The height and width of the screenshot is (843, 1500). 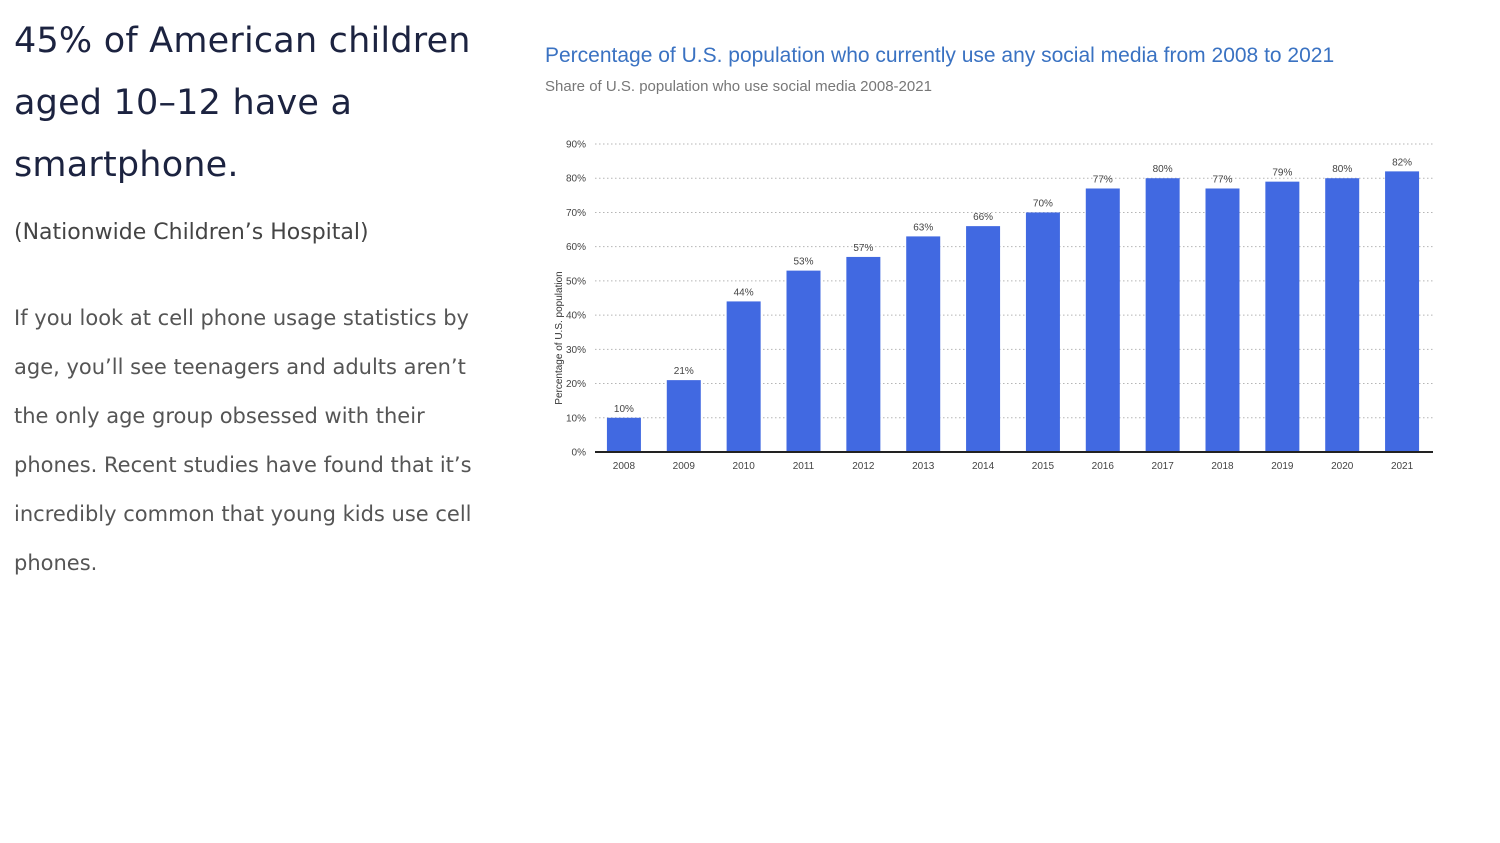 I want to click on y-tick-label: 40%, so click(x=576, y=316).